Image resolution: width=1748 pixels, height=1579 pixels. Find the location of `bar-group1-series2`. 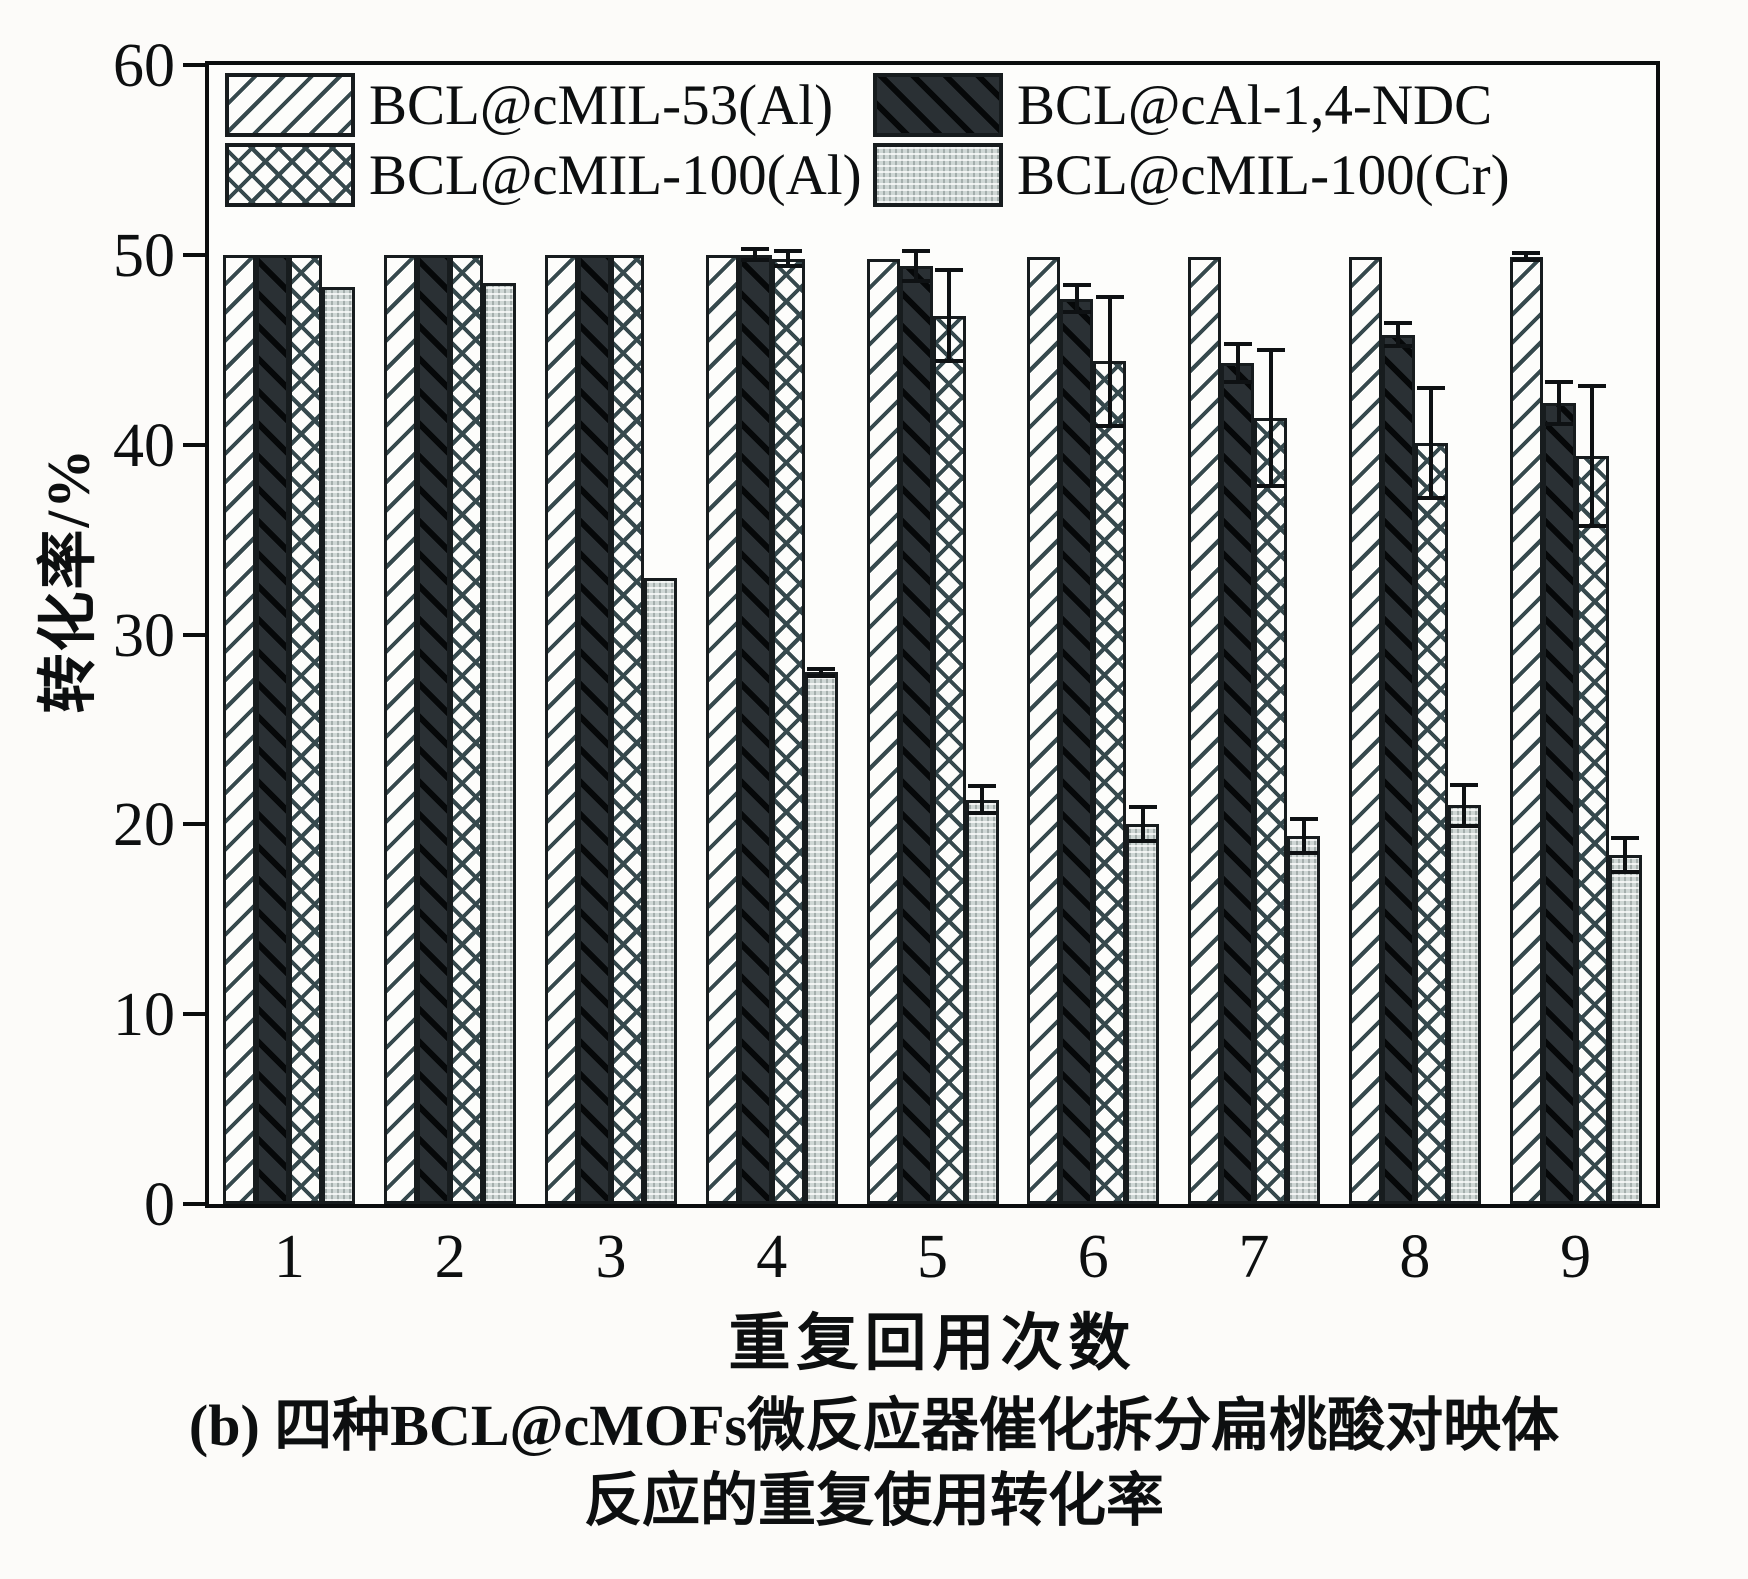

bar-group1-series2 is located at coordinates (273, 729).